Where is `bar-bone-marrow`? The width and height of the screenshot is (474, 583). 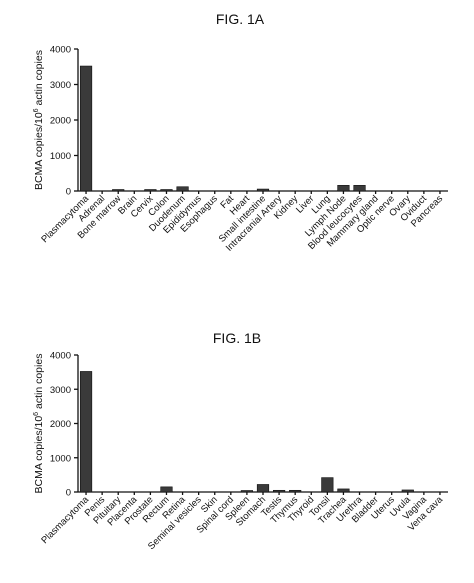 bar-bone-marrow is located at coordinates (118, 190).